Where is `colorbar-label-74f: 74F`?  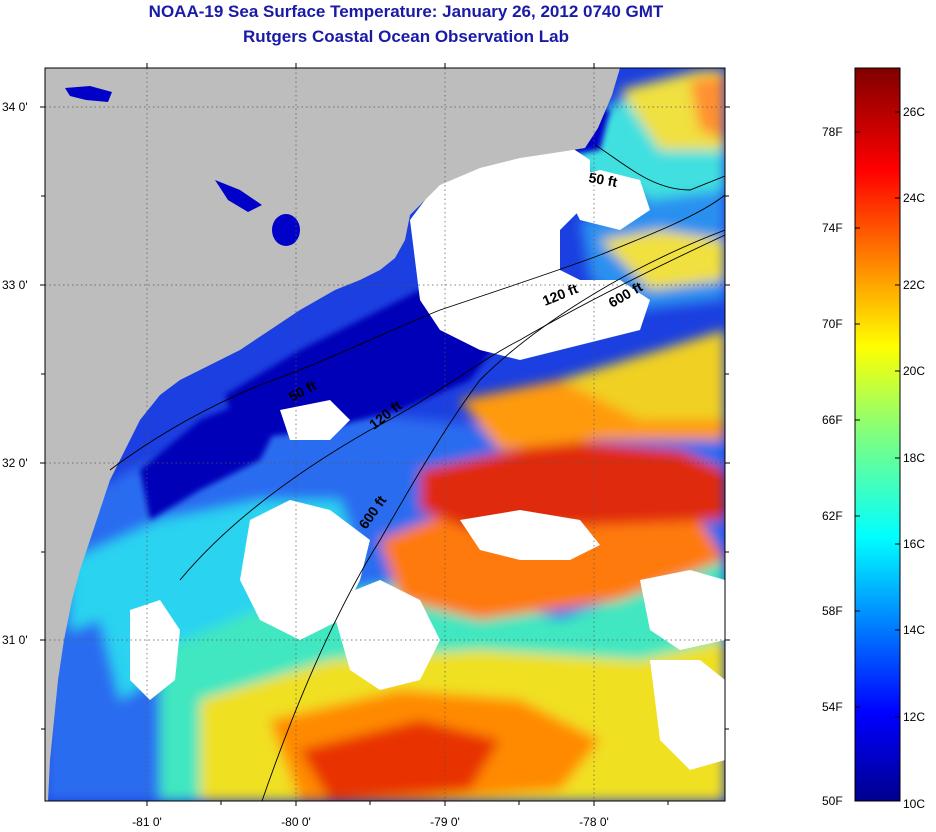 colorbar-label-74f: 74F is located at coordinates (832, 228).